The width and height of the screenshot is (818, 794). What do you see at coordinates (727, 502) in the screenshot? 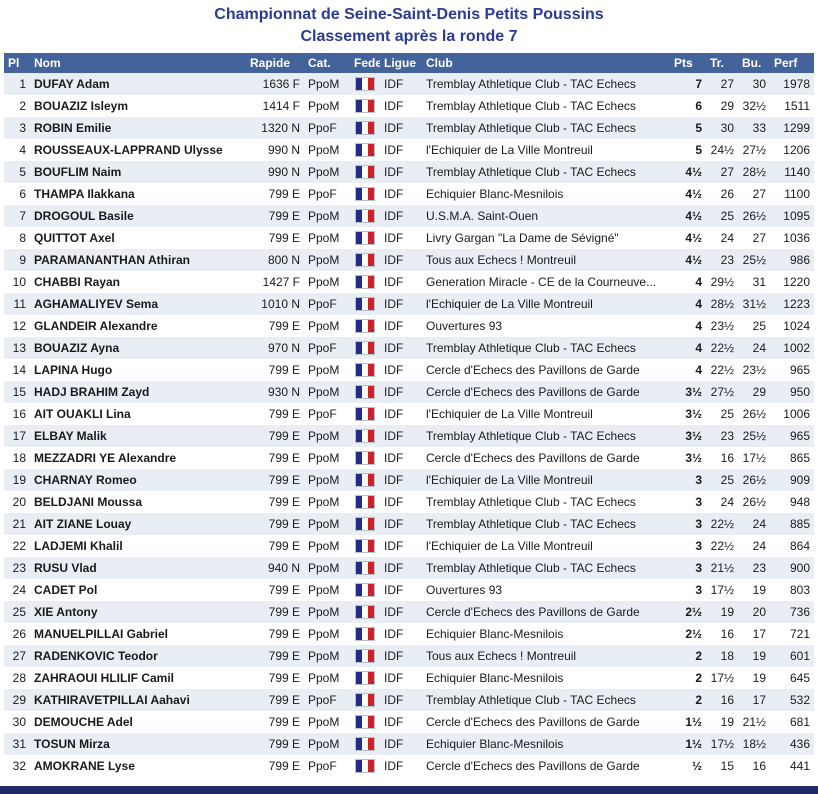
I see `cell-tr: 24` at bounding box center [727, 502].